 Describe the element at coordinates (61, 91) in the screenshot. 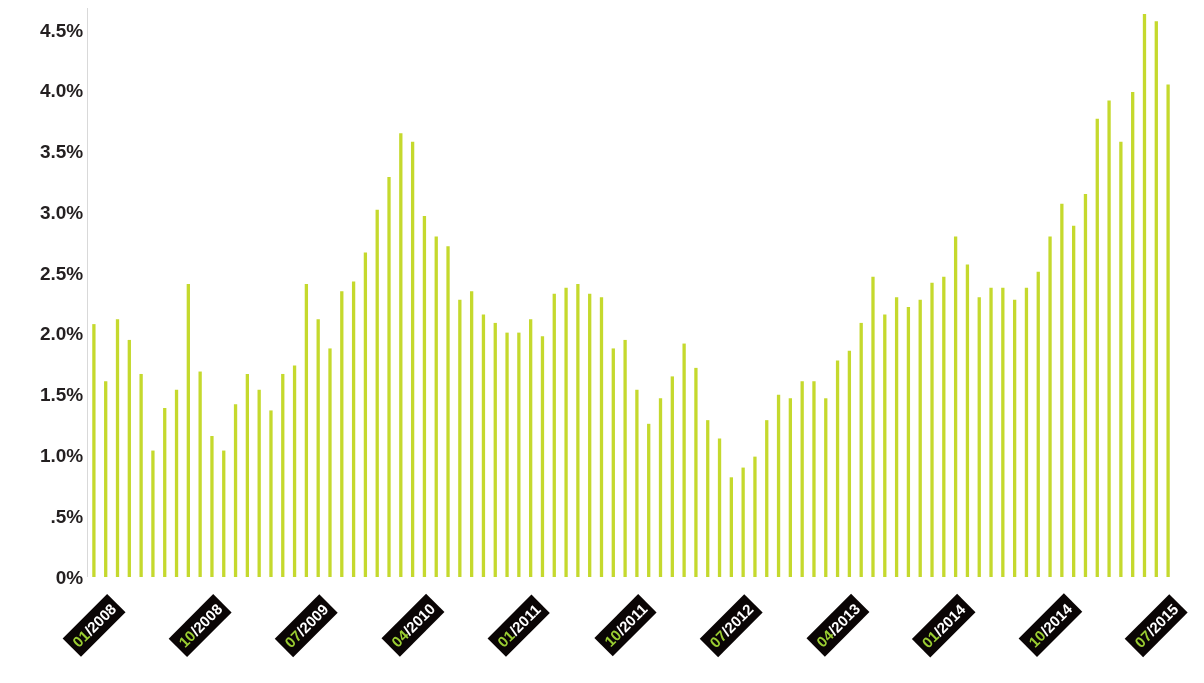

I see `y-tick-label: 4.0%` at that location.